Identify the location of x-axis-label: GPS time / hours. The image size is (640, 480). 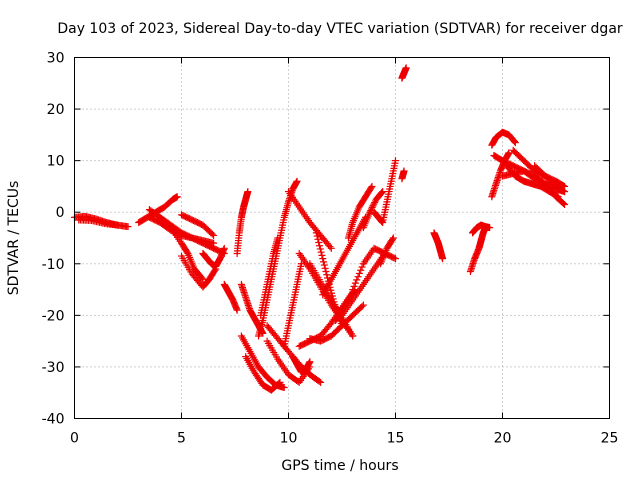
(339, 466).